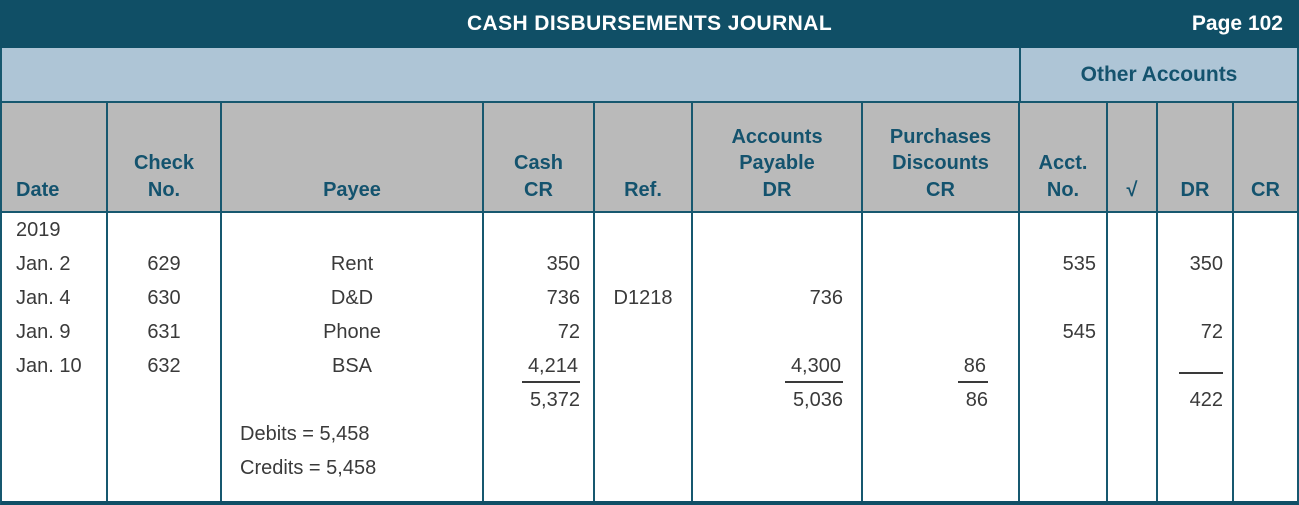 This screenshot has width=1299, height=505. Describe the element at coordinates (510, 74) in the screenshot. I see `group-header-spacer` at that location.